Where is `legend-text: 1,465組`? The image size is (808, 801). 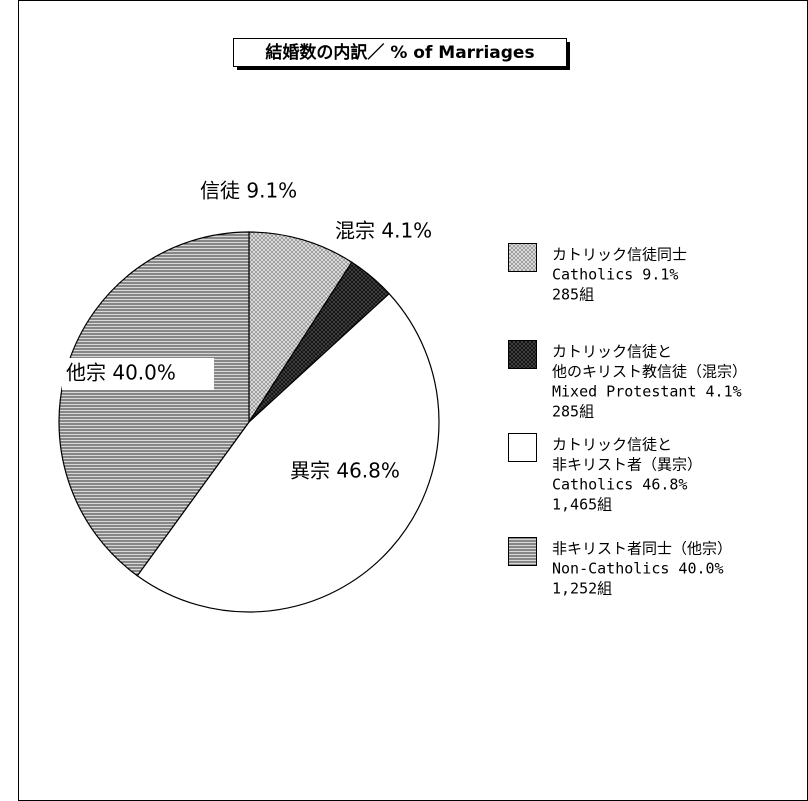
legend-text: 1,465組 is located at coordinates (582, 505).